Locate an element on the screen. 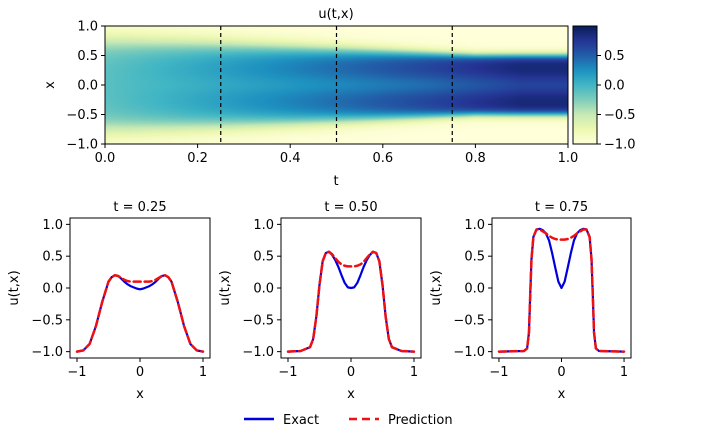 The width and height of the screenshot is (701, 433). colorbar-tick: −0.5 is located at coordinates (616, 115).